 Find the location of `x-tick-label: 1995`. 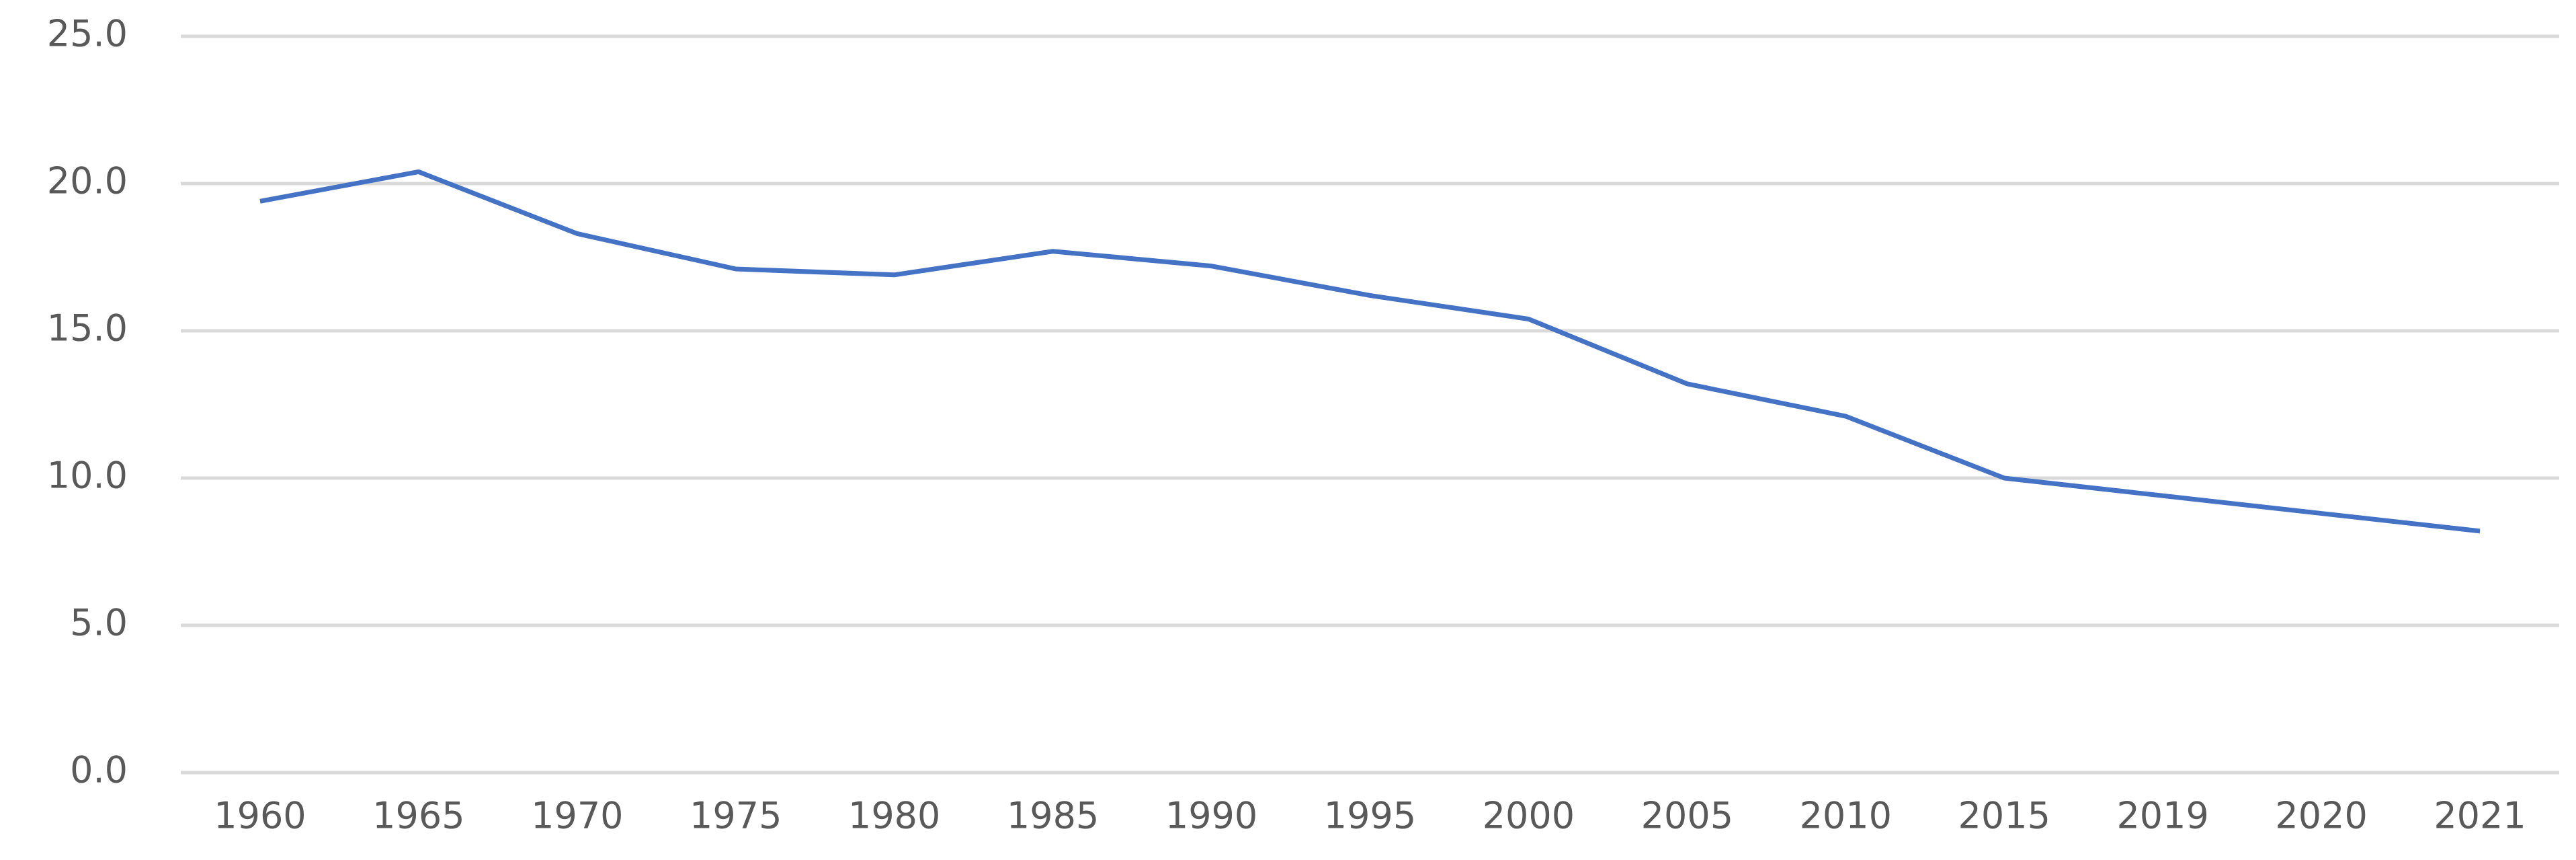

x-tick-label: 1995 is located at coordinates (1370, 816).